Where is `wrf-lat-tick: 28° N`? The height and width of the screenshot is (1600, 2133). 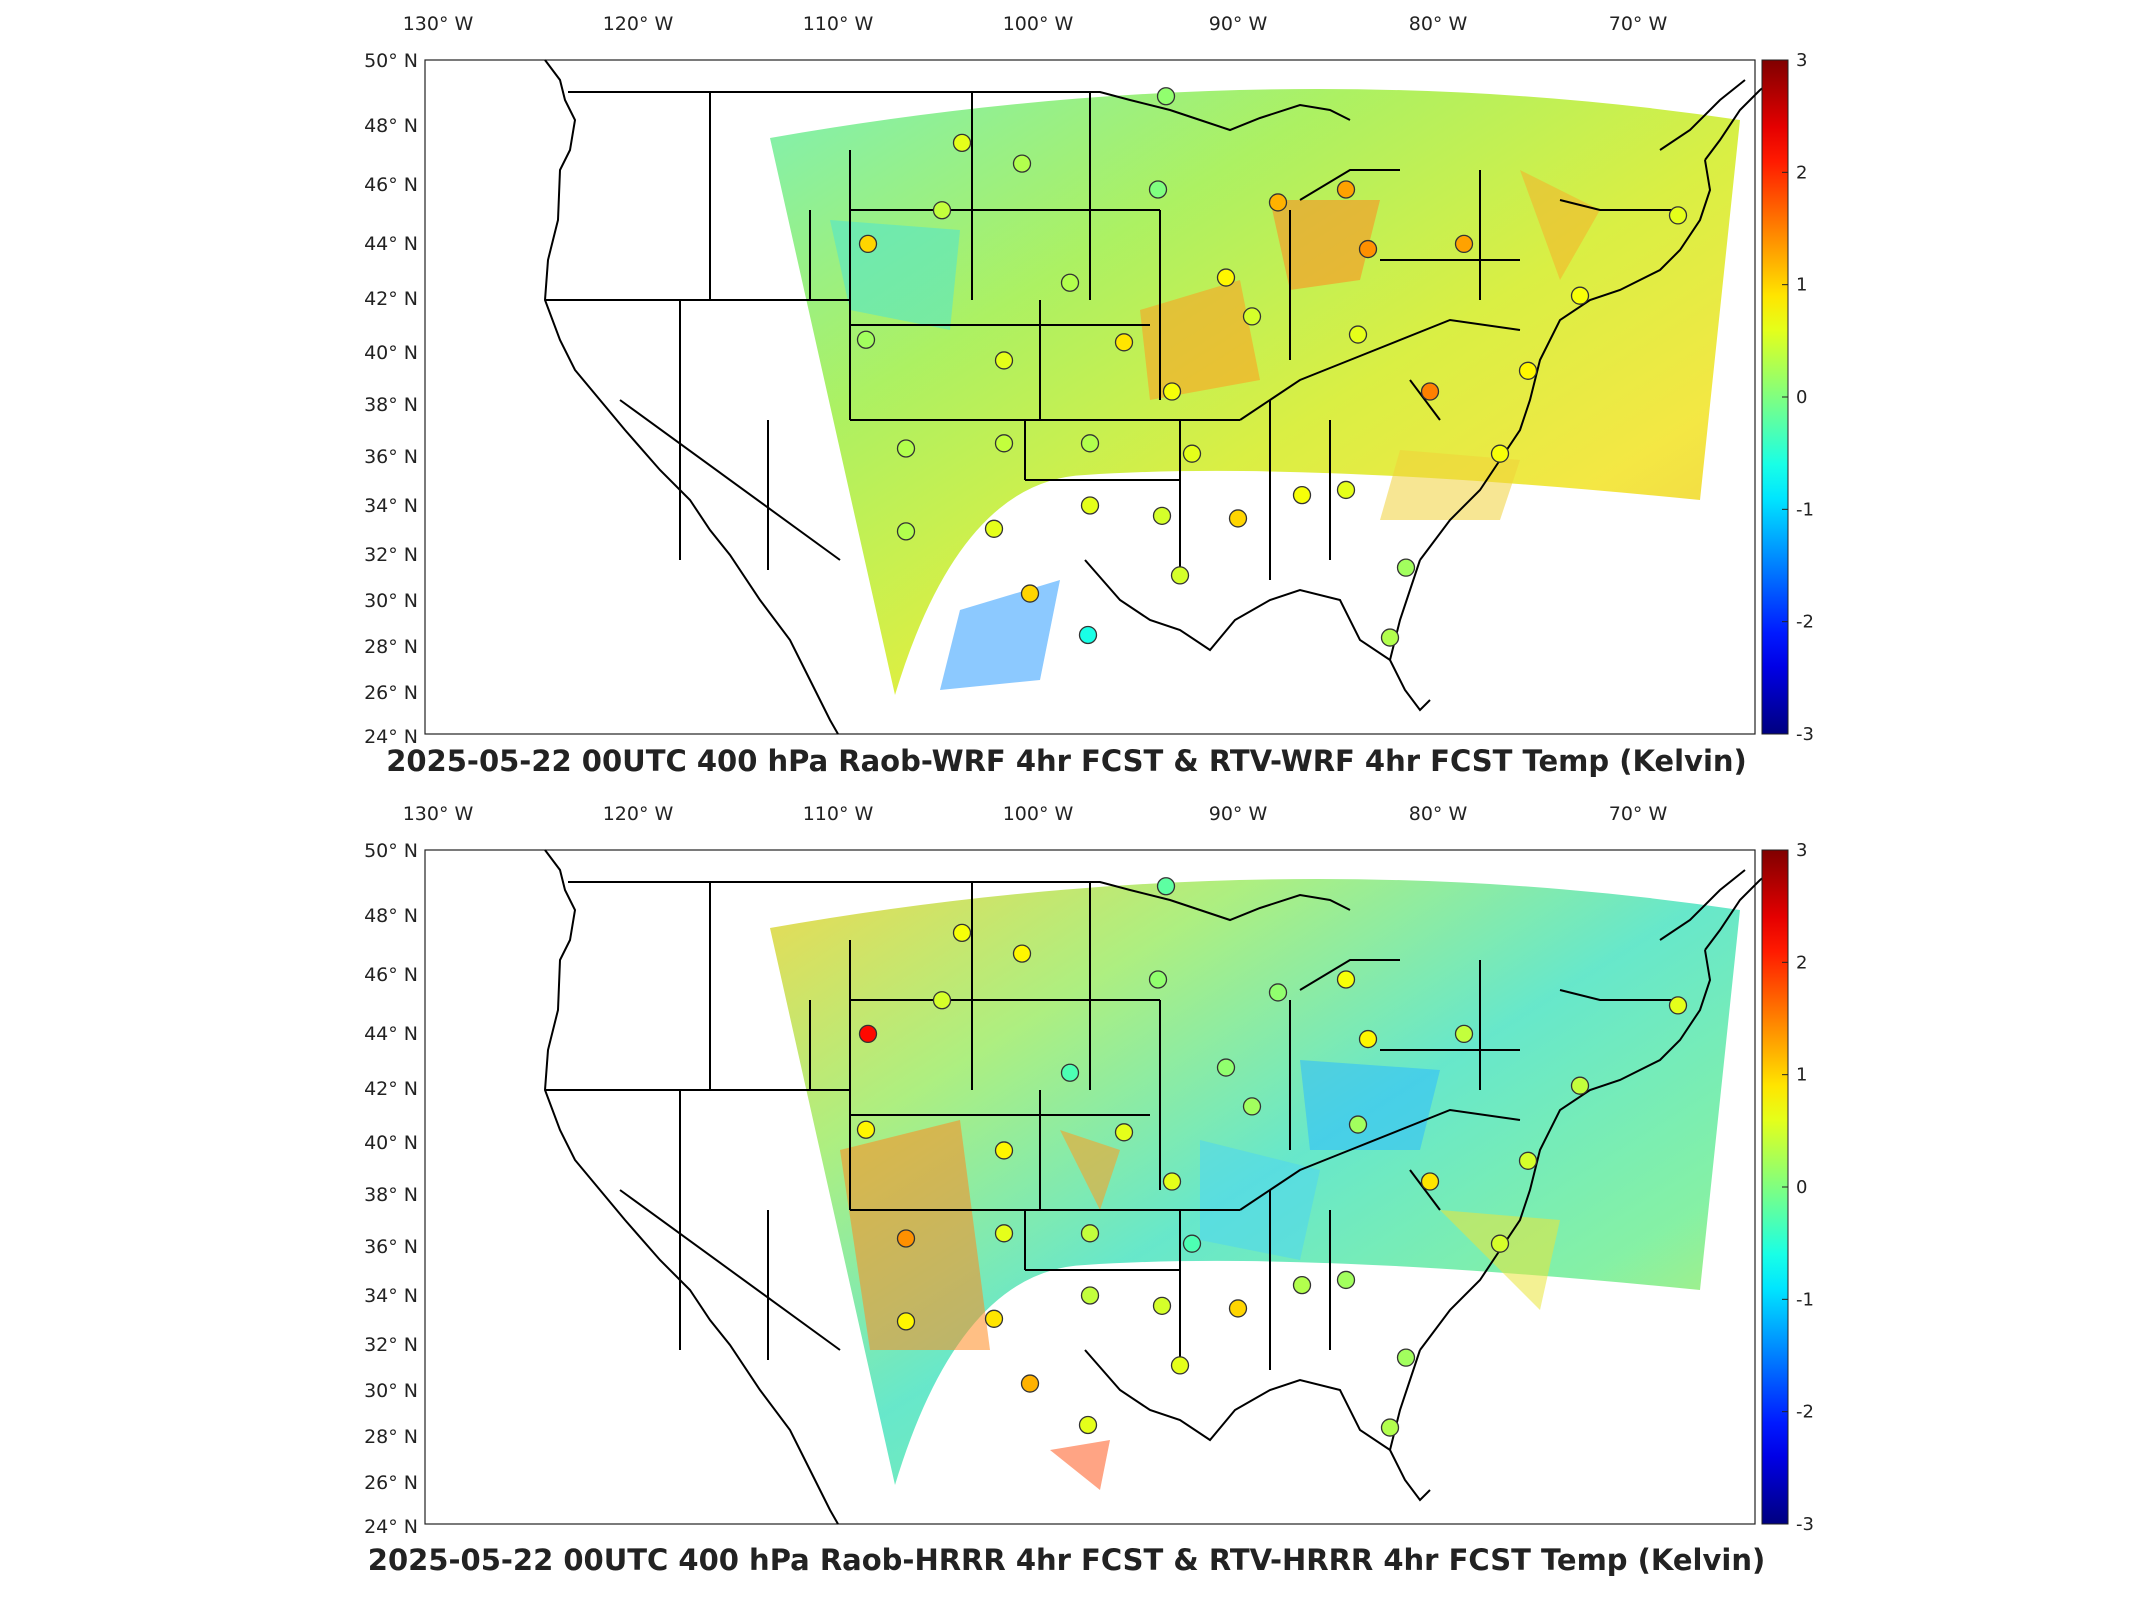 wrf-lat-tick: 28° N is located at coordinates (391, 647).